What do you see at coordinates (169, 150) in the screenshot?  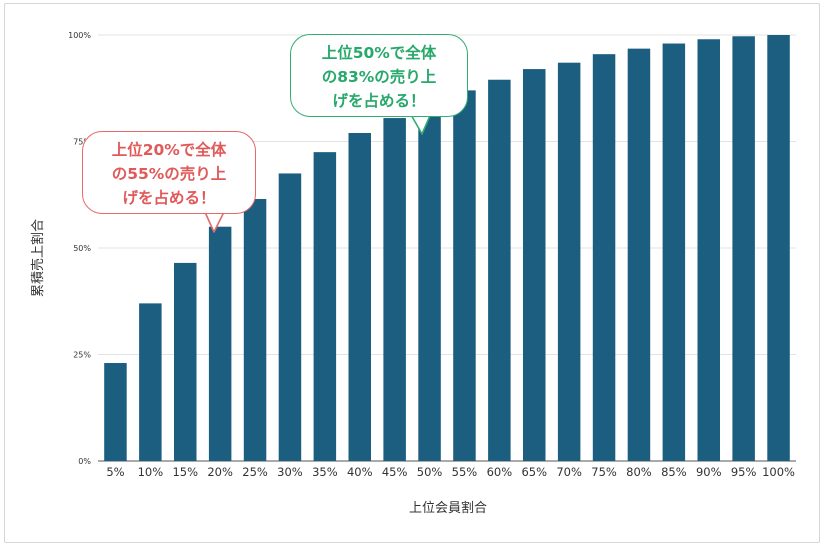 I see `annotation-top20-line1: 上位20%で全体` at bounding box center [169, 150].